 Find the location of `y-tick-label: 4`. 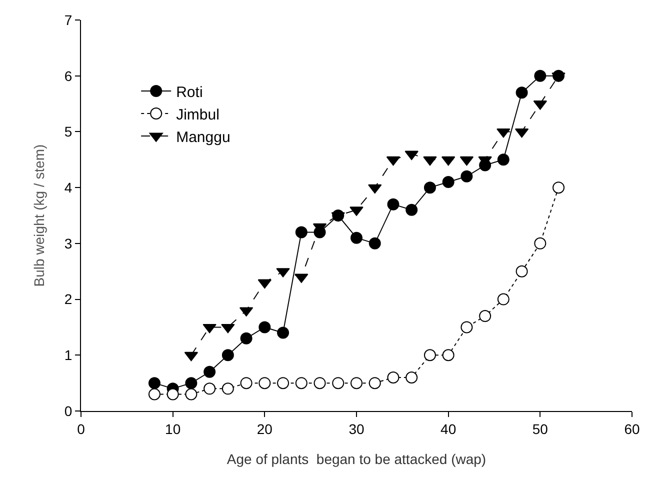

y-tick-label: 4 is located at coordinates (68, 187).